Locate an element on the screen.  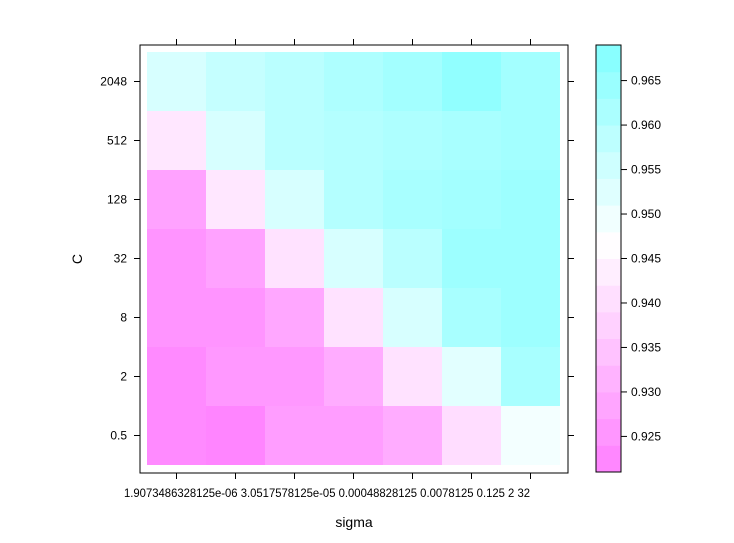
colorbar-tick-label: 0.960 is located at coordinates (646, 125).